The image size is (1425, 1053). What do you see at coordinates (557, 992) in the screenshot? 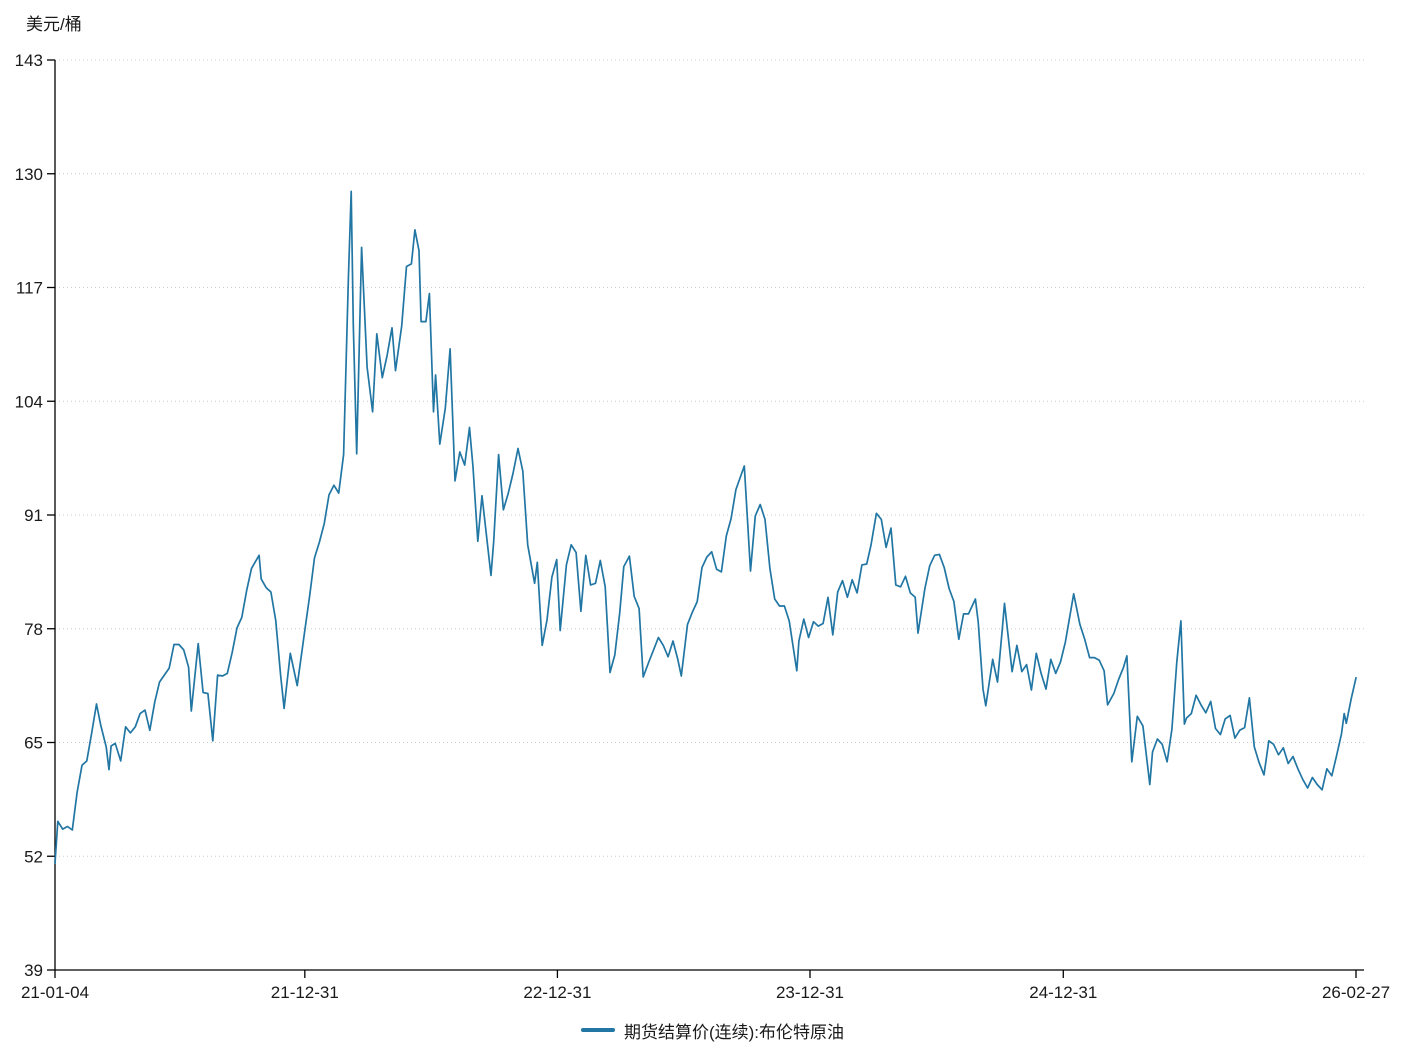
I see `x-axis-tick-label: 22-12-31` at bounding box center [557, 992].